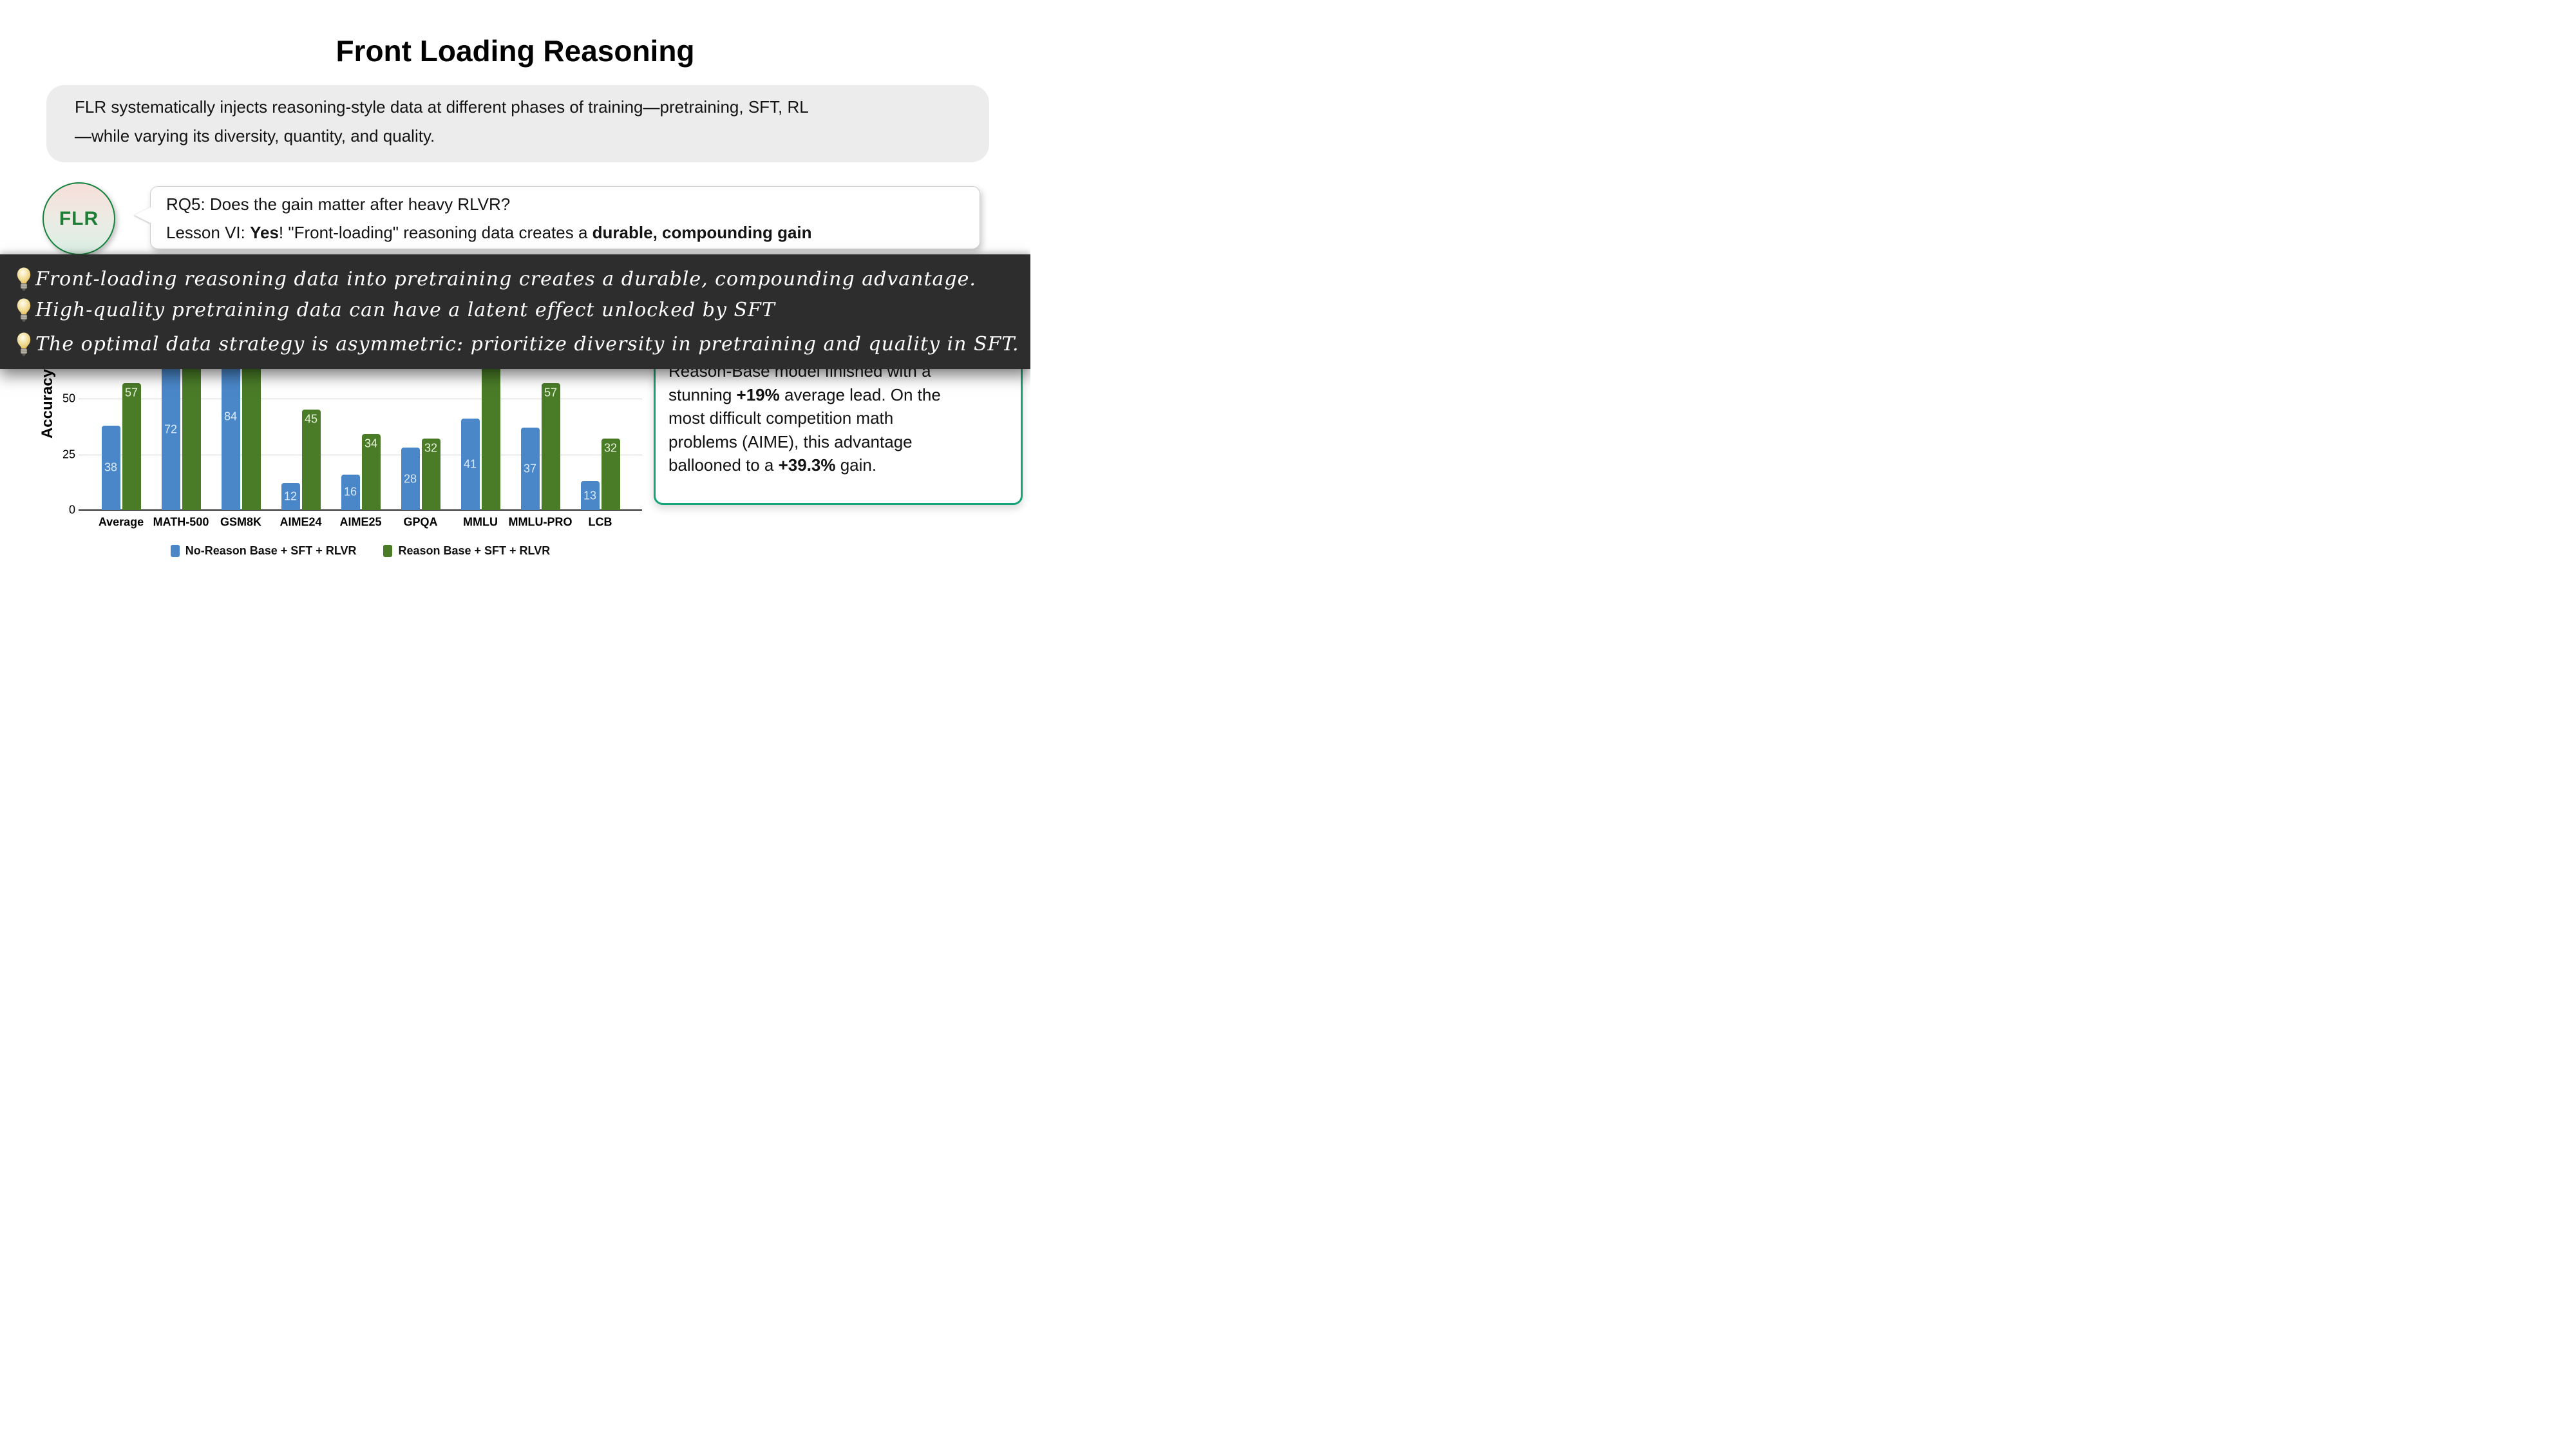  Describe the element at coordinates (540, 522) in the screenshot. I see `x-category-label: MMLU-PRO` at that location.